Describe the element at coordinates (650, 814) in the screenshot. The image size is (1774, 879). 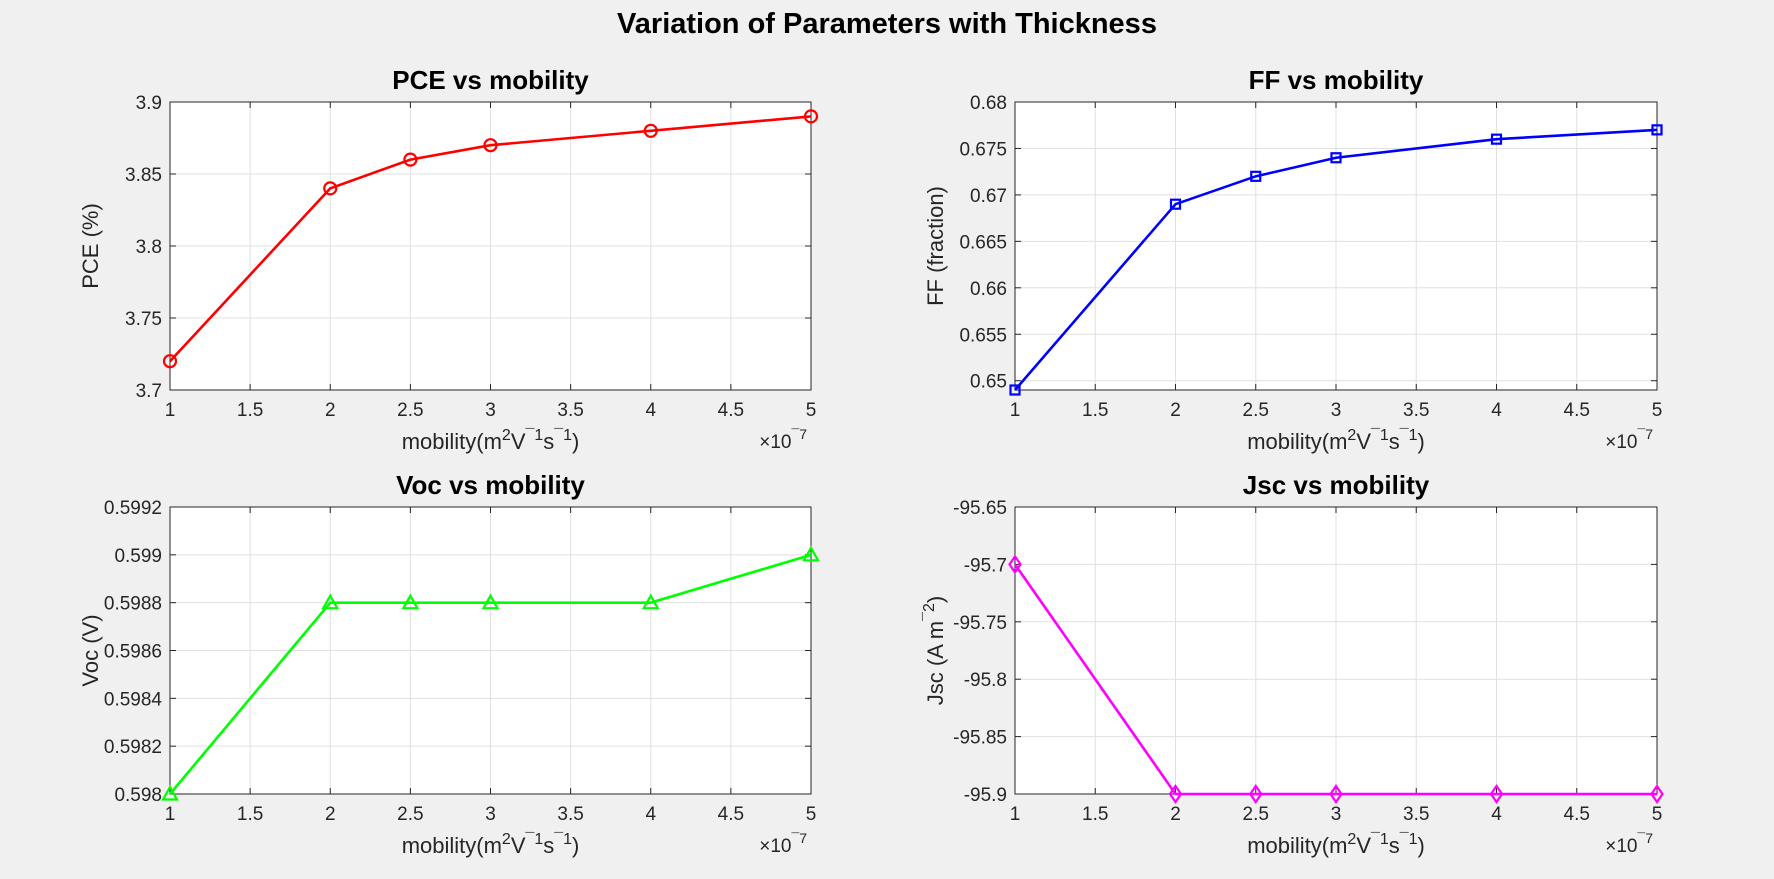
I see `voc-xtick-label-6: 4` at that location.